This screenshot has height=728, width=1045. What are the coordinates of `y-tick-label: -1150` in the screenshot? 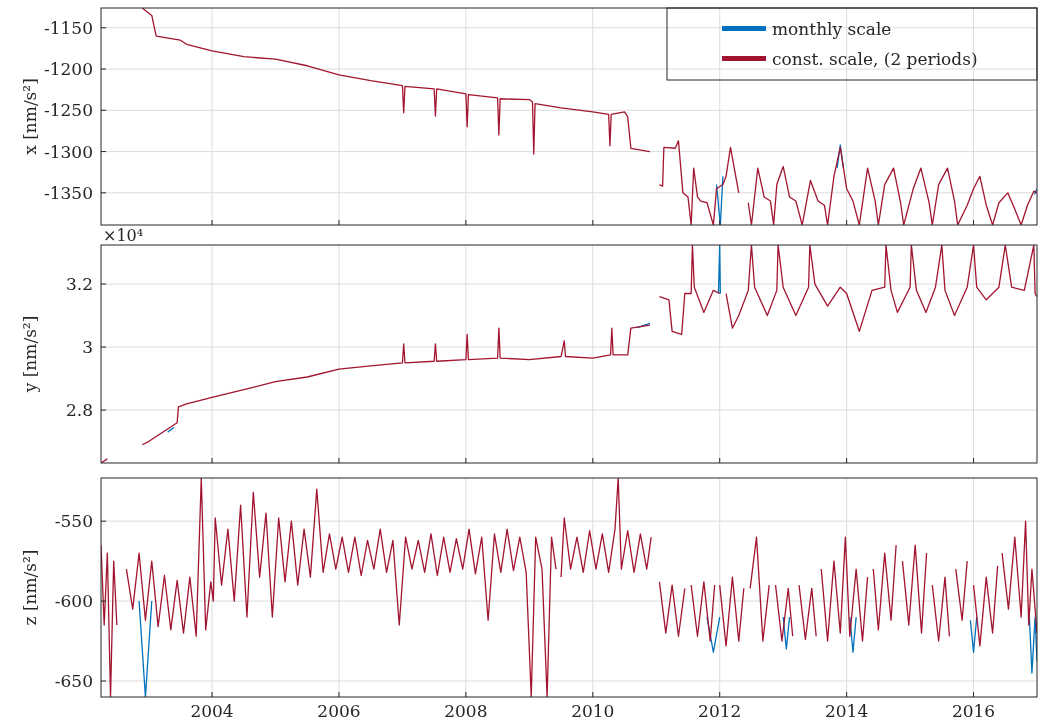 It's located at (68, 27).